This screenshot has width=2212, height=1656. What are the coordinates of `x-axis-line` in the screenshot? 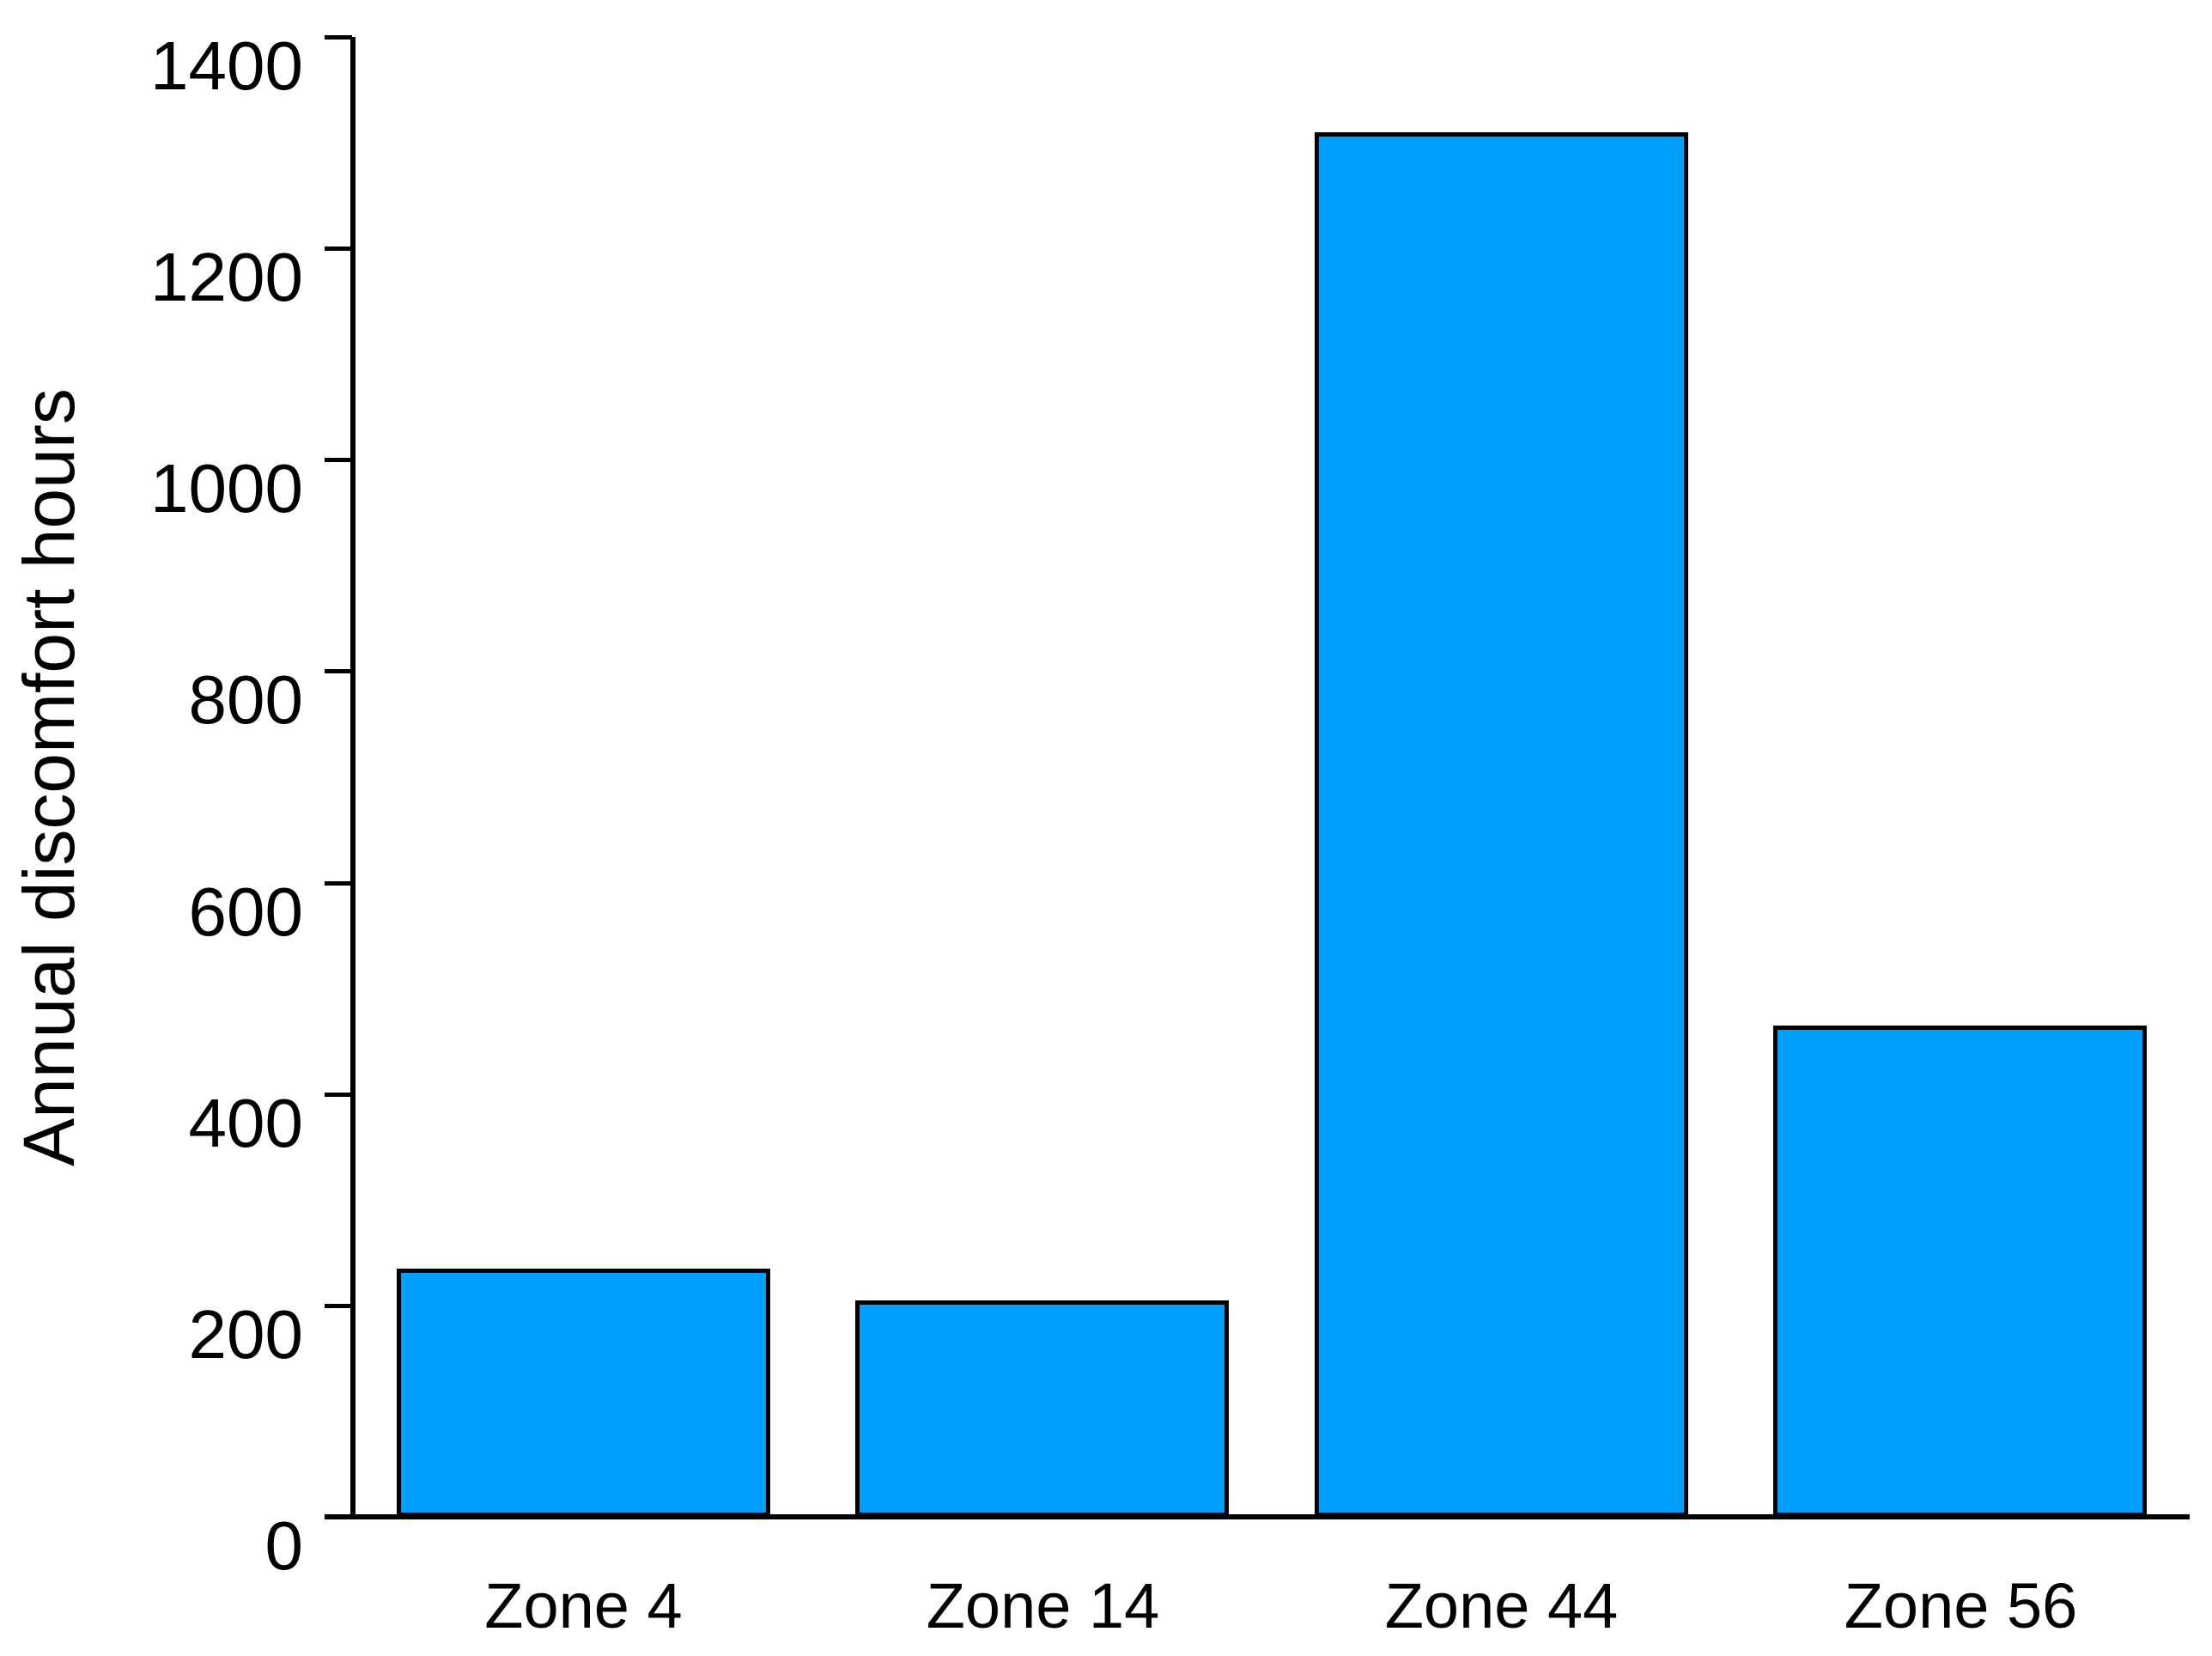 It's located at (1257, 1516).